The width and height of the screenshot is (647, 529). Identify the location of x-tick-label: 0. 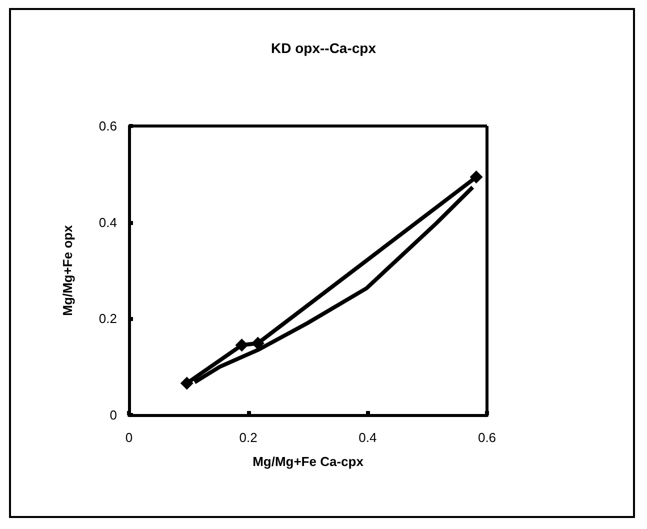
(129, 437).